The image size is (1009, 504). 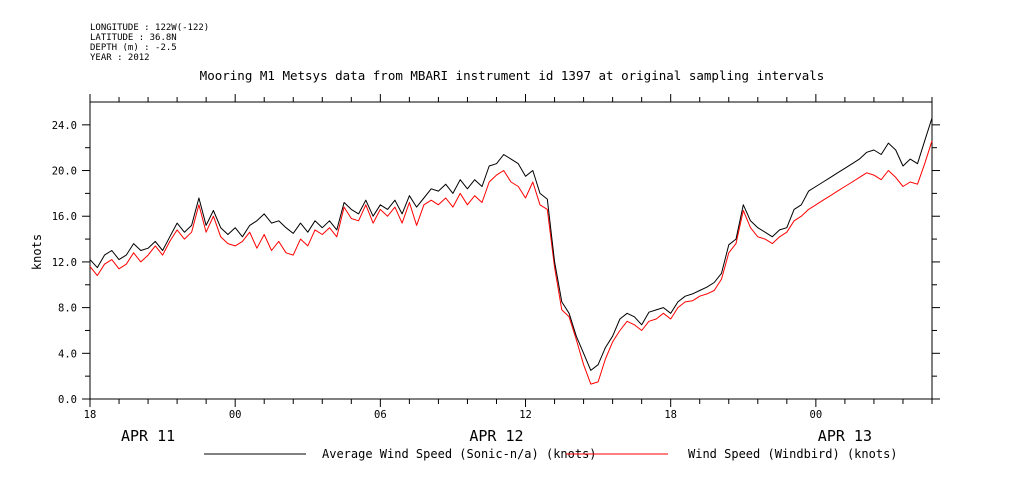 What do you see at coordinates (459, 454) in the screenshot?
I see `legend-label-sonic: Average Wind Speed (Sonic-n/a) (knots)` at bounding box center [459, 454].